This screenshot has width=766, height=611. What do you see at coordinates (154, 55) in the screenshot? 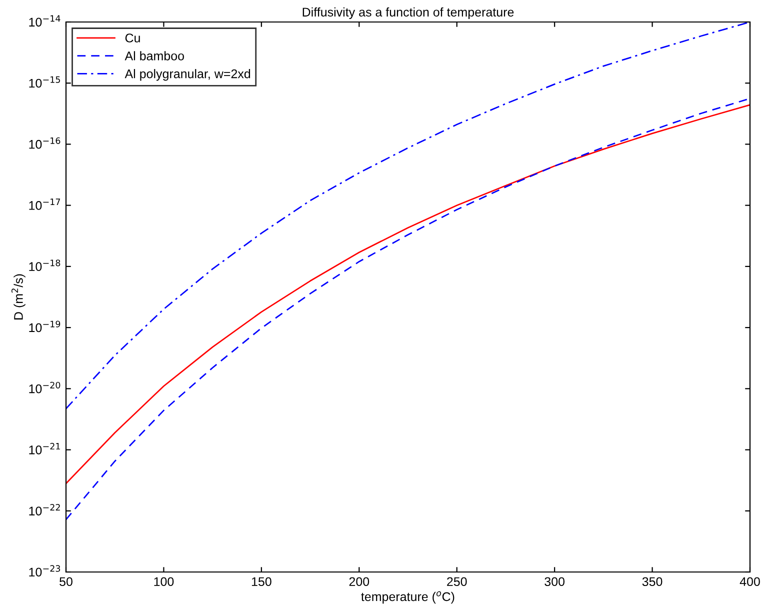
I see `legend-label: Al bamboo` at bounding box center [154, 55].